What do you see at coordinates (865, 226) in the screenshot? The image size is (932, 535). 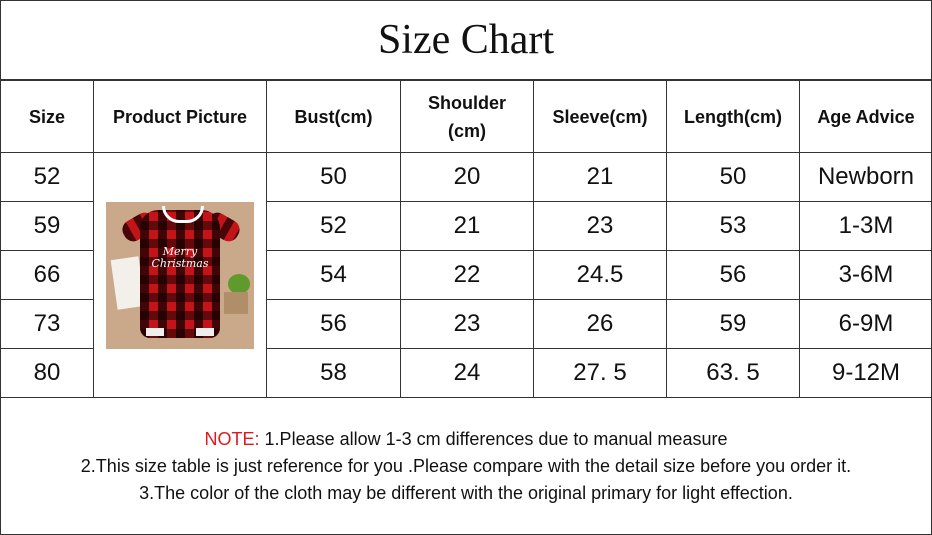 I see `cell-age: 1-3M` at bounding box center [865, 226].